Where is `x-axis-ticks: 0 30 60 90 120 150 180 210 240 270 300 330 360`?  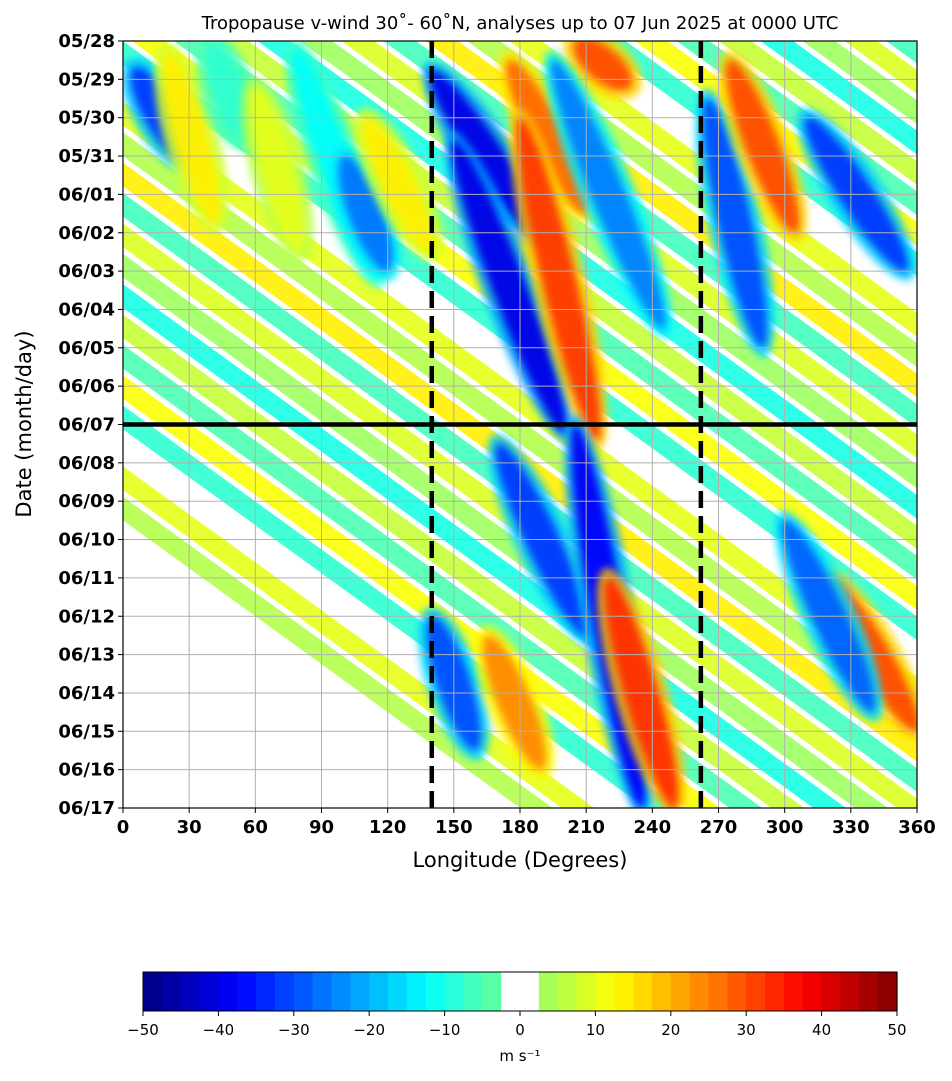 x-axis-ticks: 0 30 60 90 120 150 180 210 240 270 300 330 360 is located at coordinates (526, 823).